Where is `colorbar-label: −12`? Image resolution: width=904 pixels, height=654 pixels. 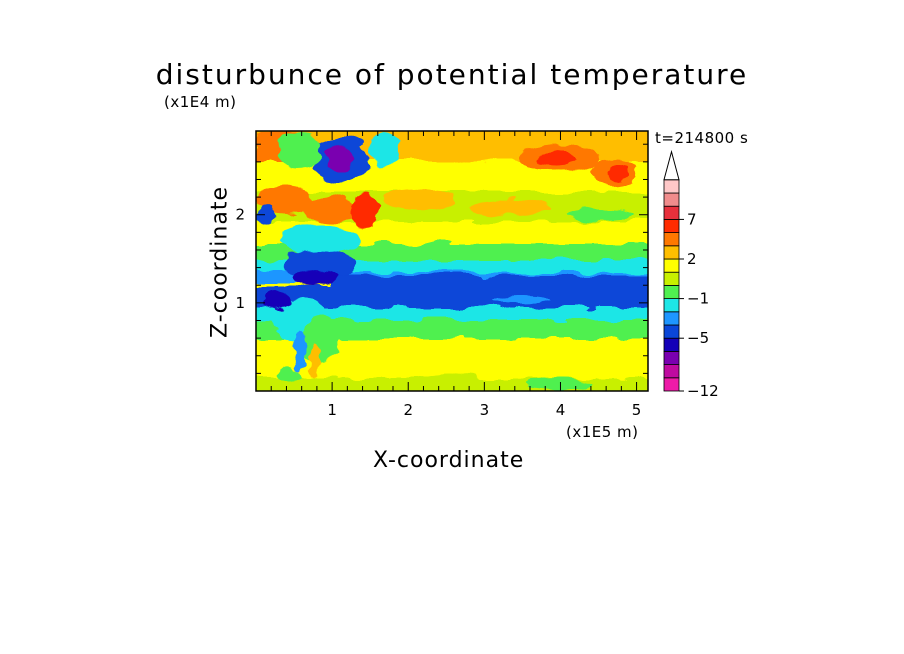
colorbar-label: −12 is located at coordinates (703, 391).